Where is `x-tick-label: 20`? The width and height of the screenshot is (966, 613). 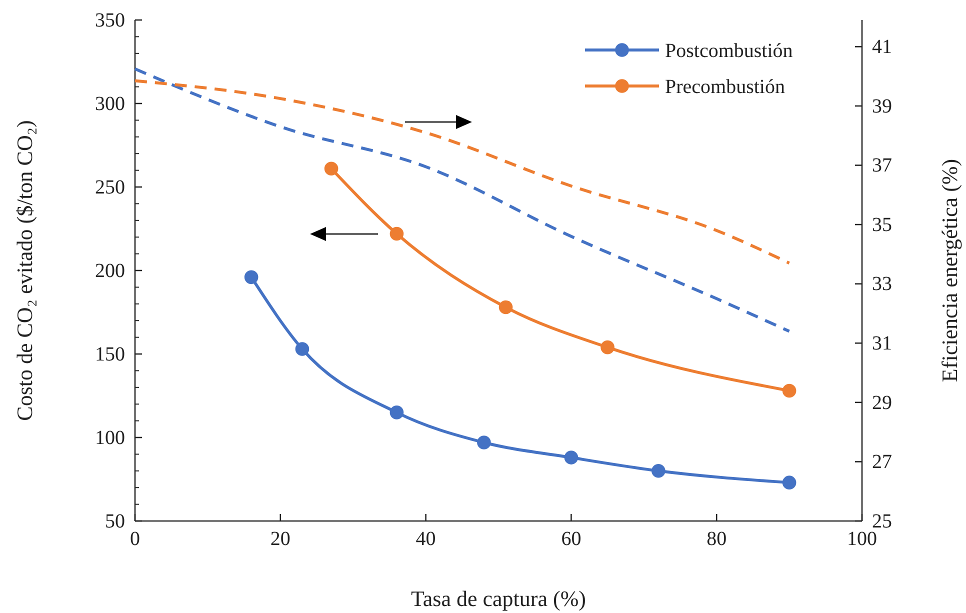
x-tick-label: 20 is located at coordinates (280, 539).